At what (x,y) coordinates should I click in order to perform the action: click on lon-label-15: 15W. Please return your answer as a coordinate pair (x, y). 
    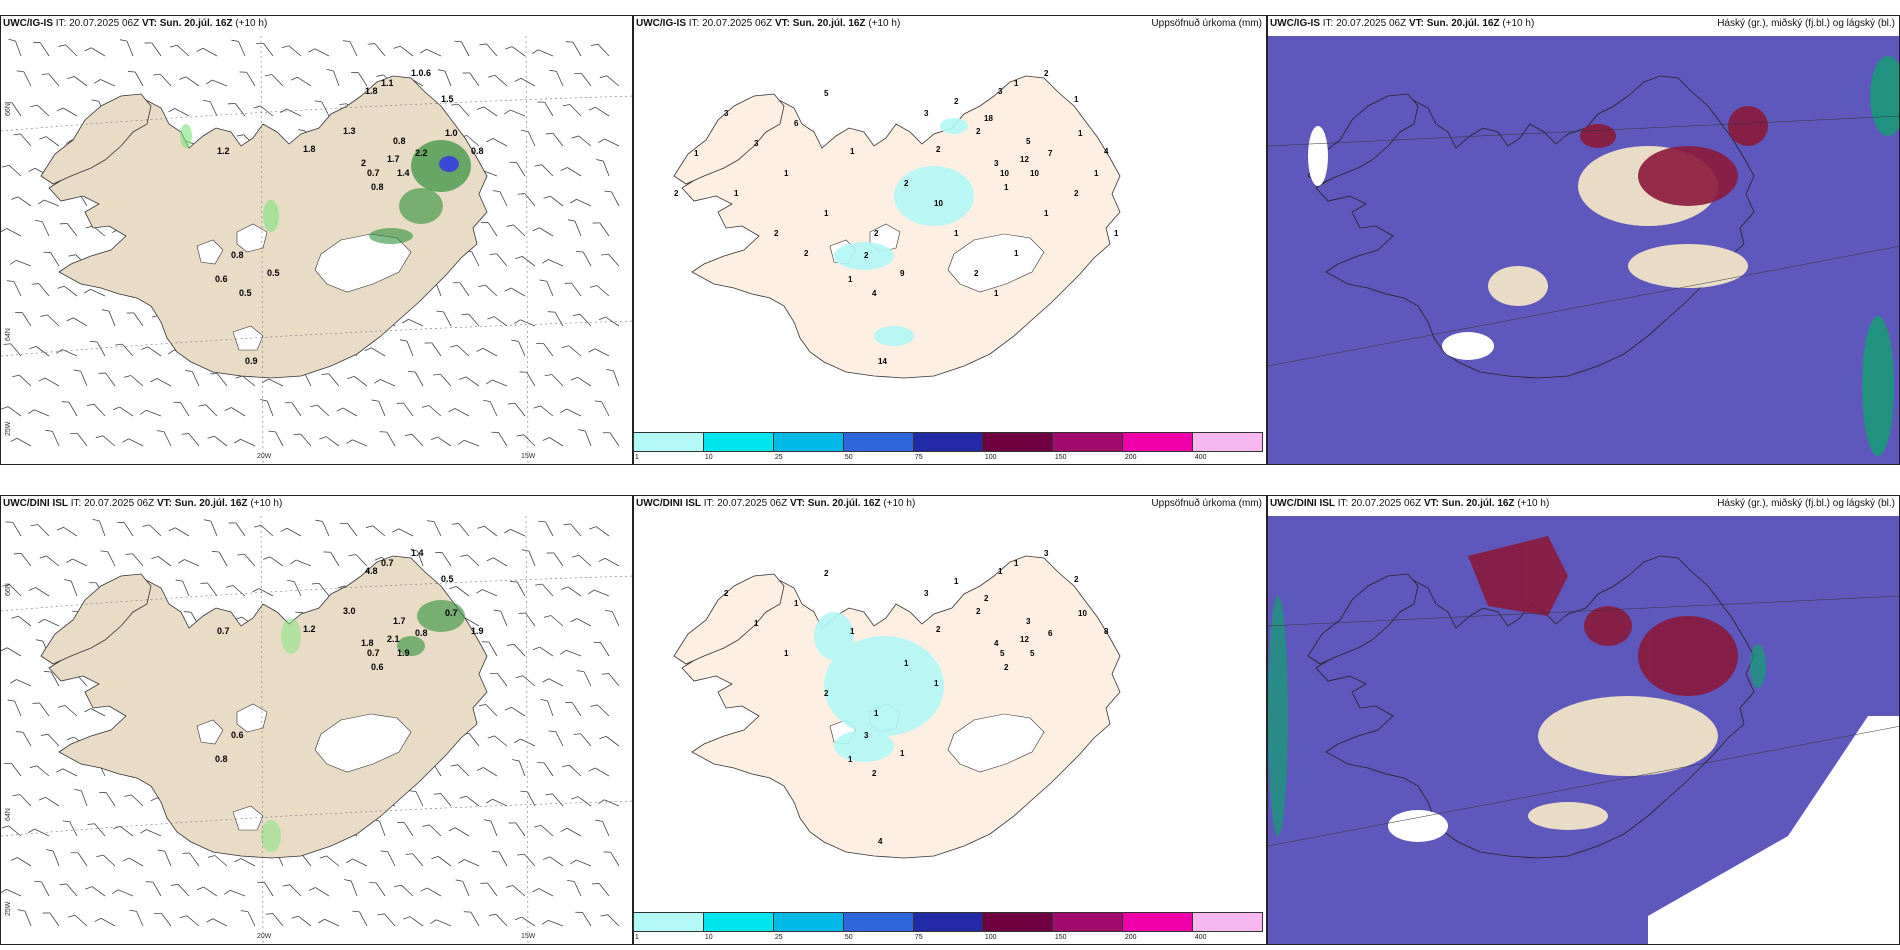
    Looking at the image, I should click on (528, 936).